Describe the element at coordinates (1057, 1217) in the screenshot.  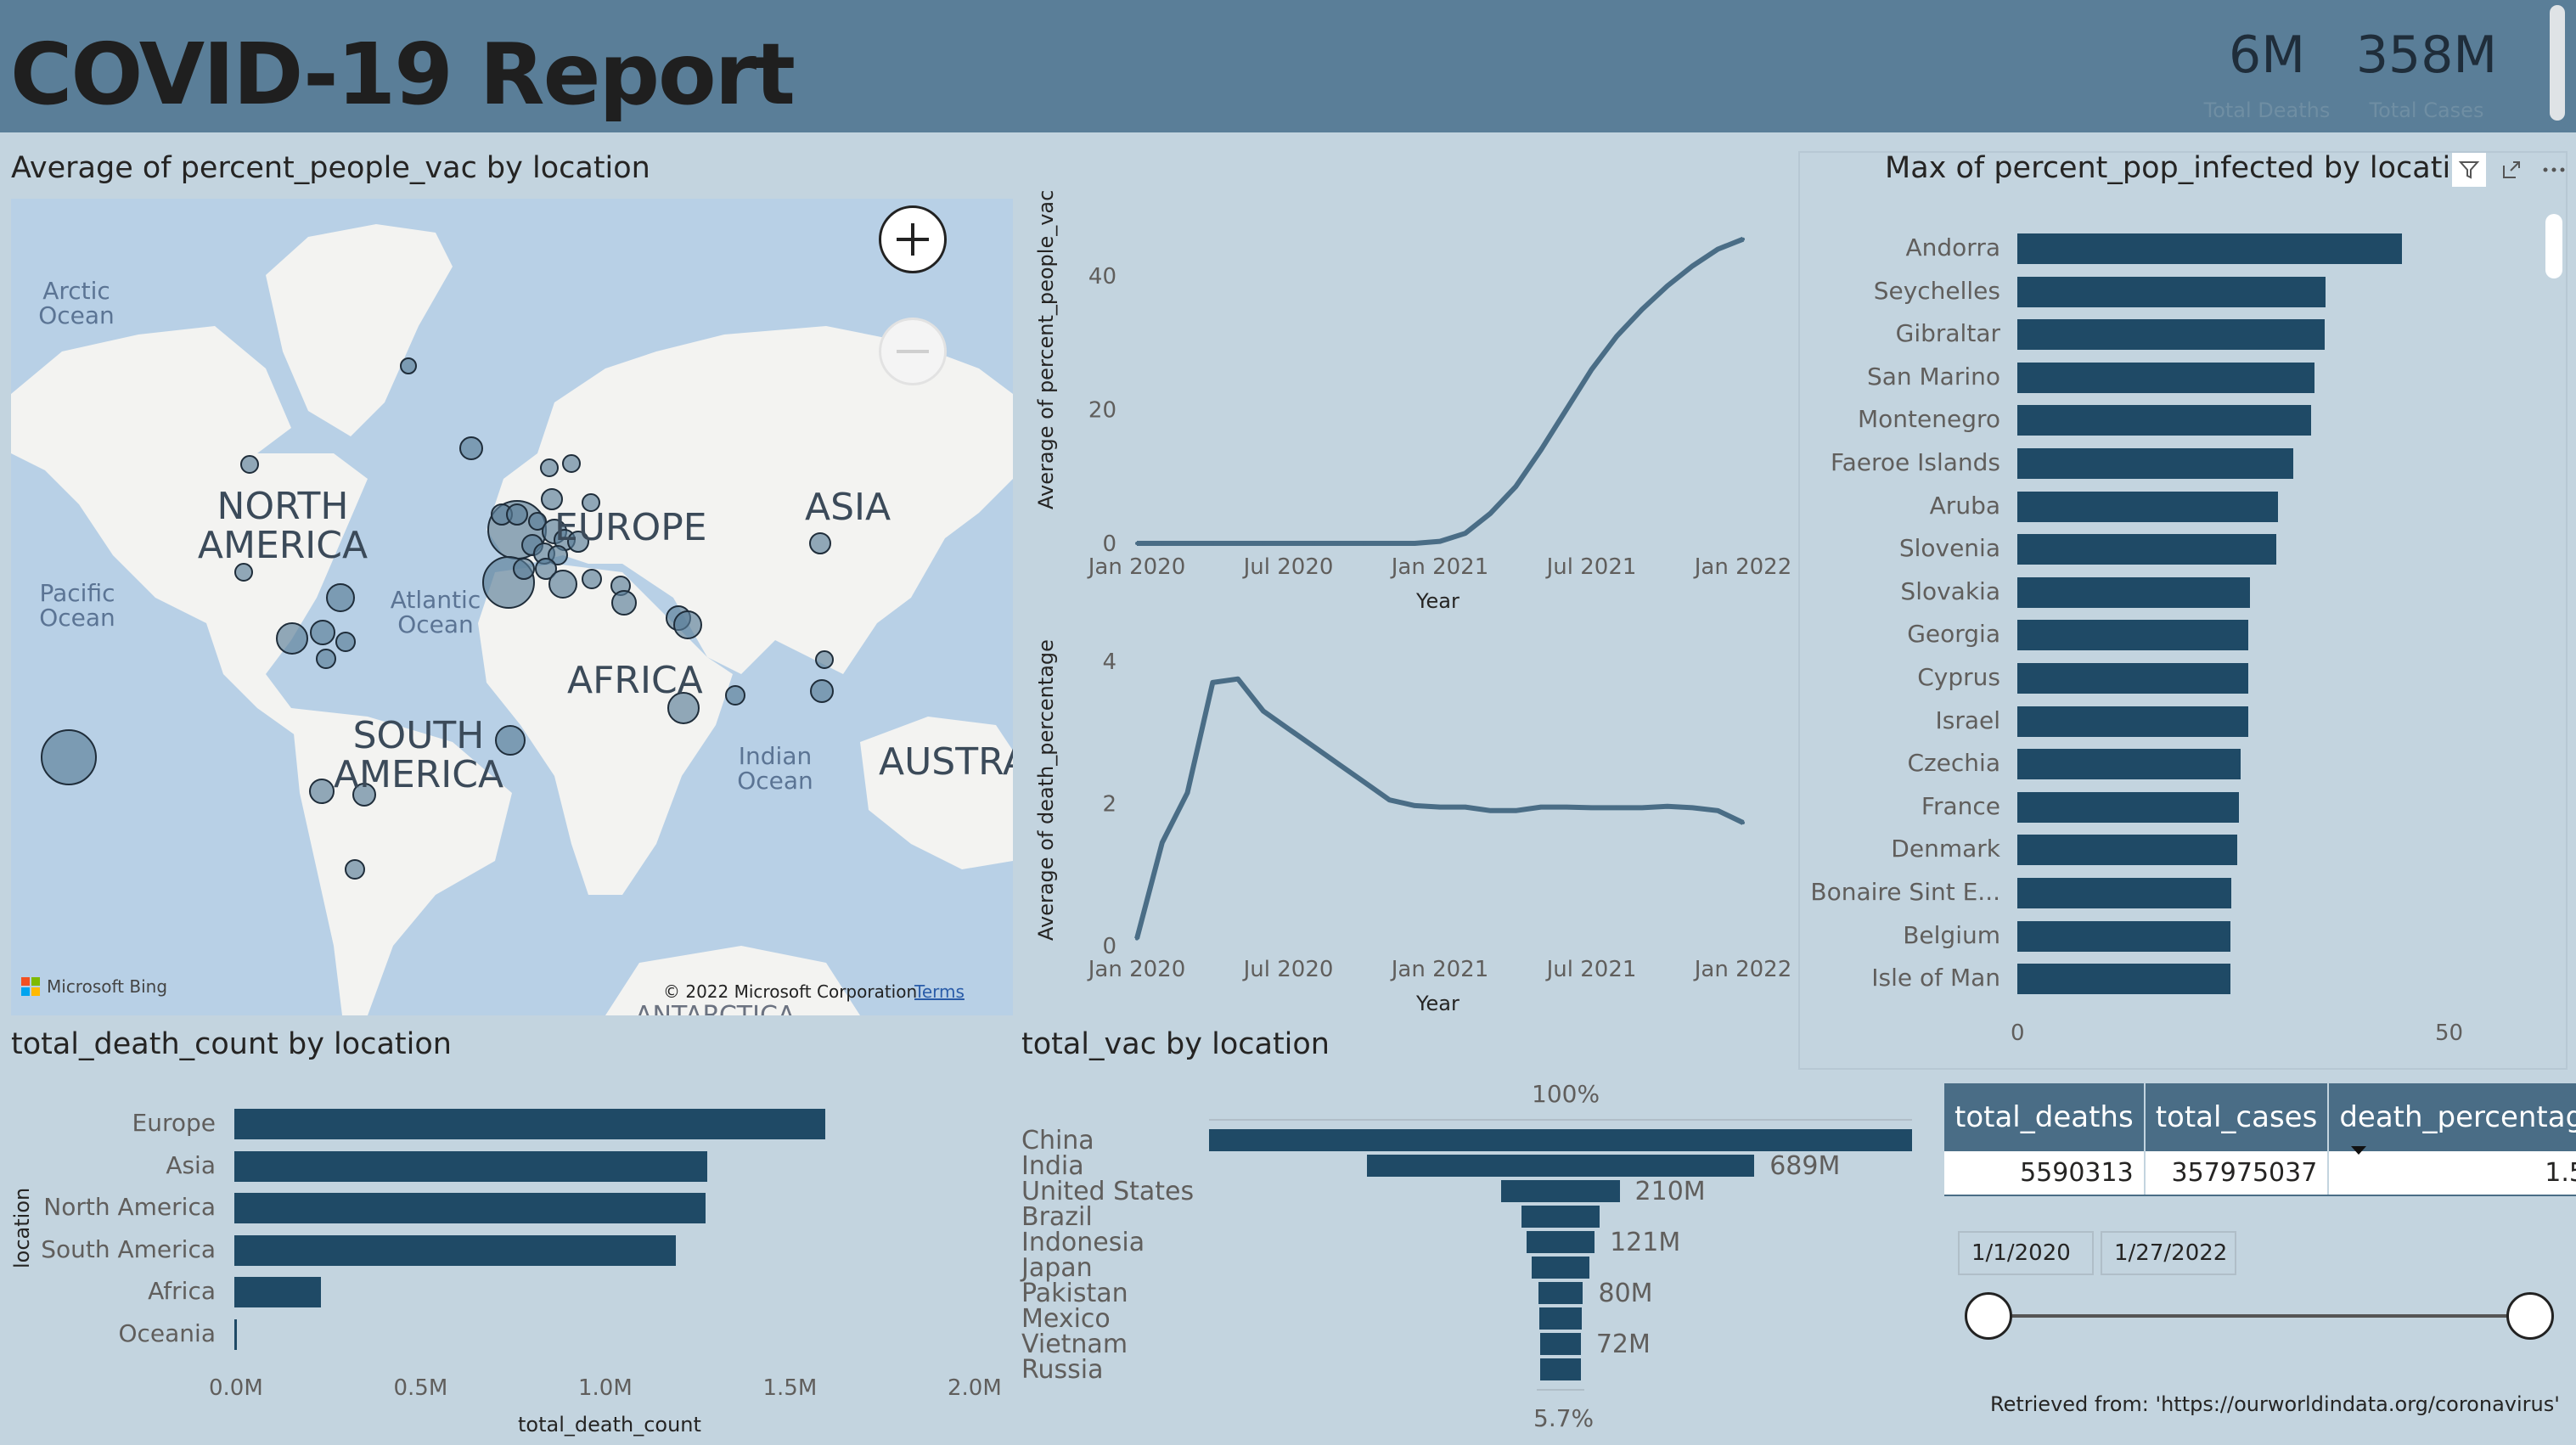
I see `funnel-category-label: Brazil` at that location.